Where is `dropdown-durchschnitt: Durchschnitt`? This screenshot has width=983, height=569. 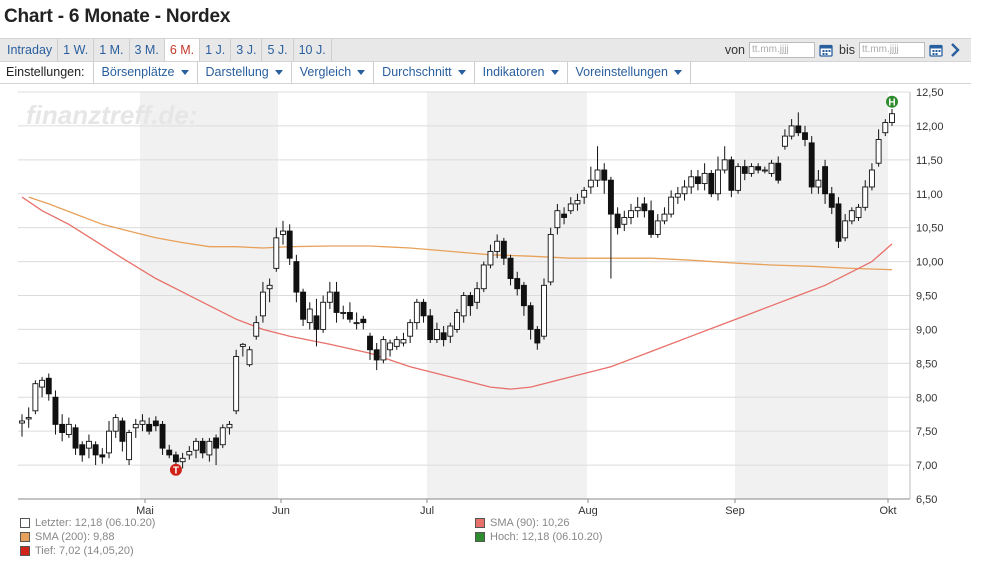 dropdown-durchschnitt: Durchschnitt is located at coordinates (424, 72).